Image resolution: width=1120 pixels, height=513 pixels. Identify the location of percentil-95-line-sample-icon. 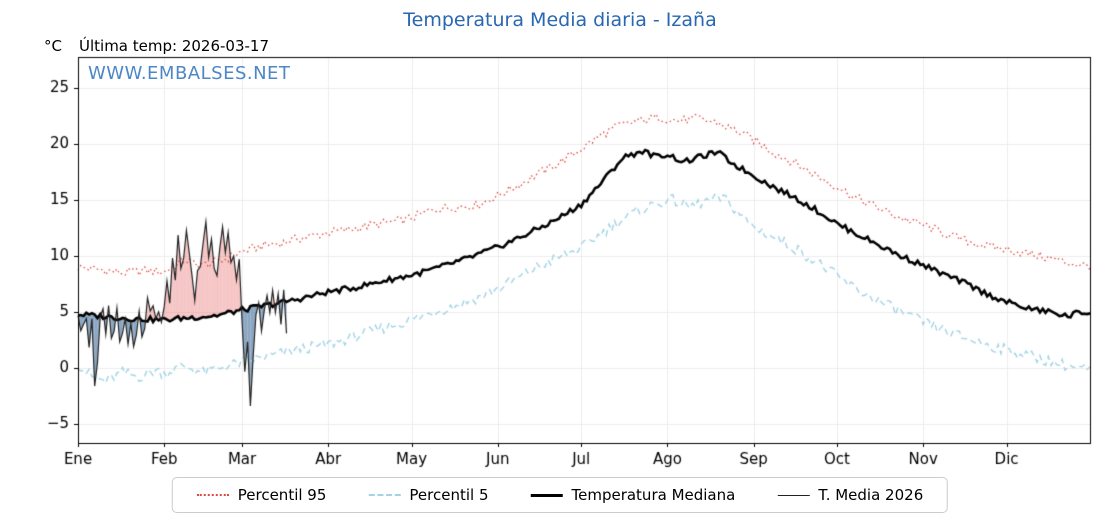
(212, 495).